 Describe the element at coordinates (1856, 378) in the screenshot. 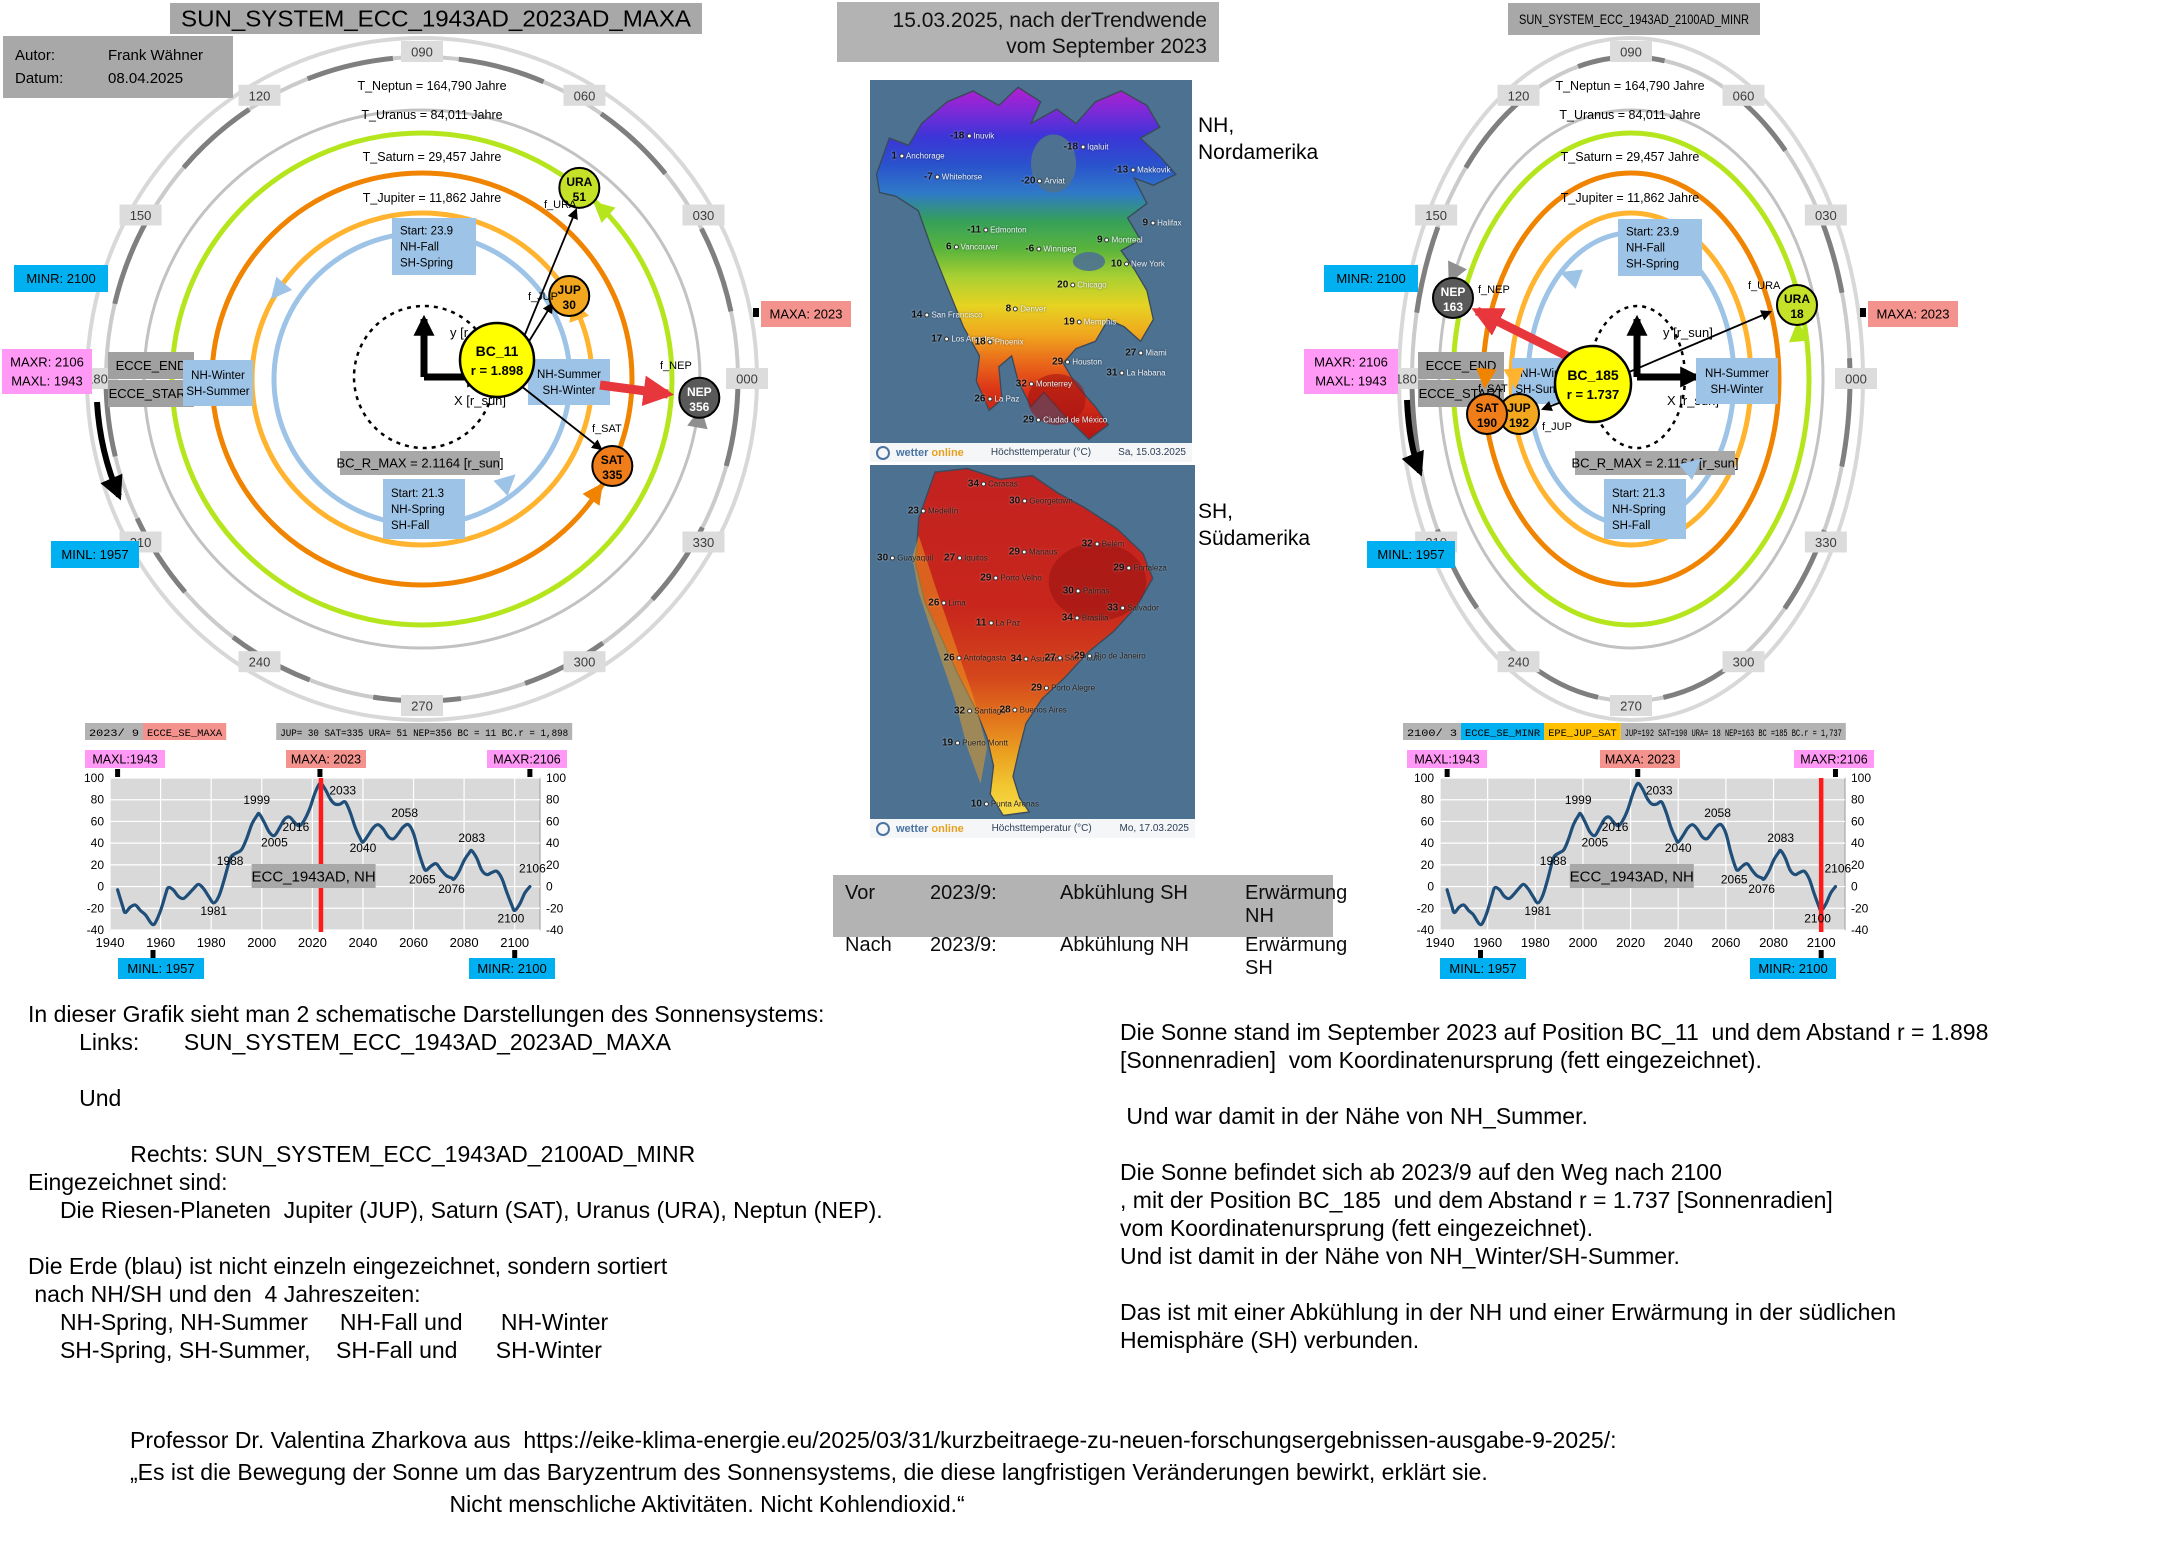

I see `degree-badge-000: 000` at that location.